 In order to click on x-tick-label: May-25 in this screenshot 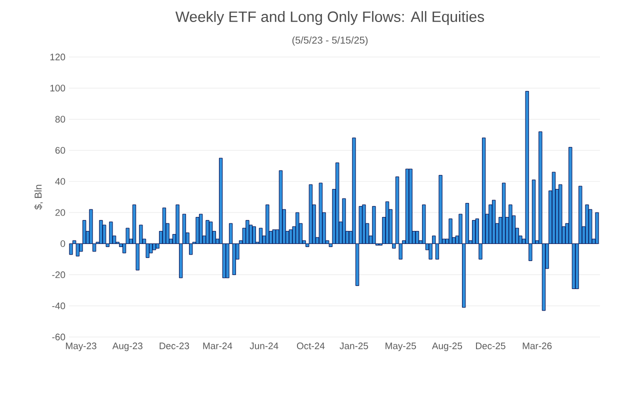, I will do `click(401, 347)`.